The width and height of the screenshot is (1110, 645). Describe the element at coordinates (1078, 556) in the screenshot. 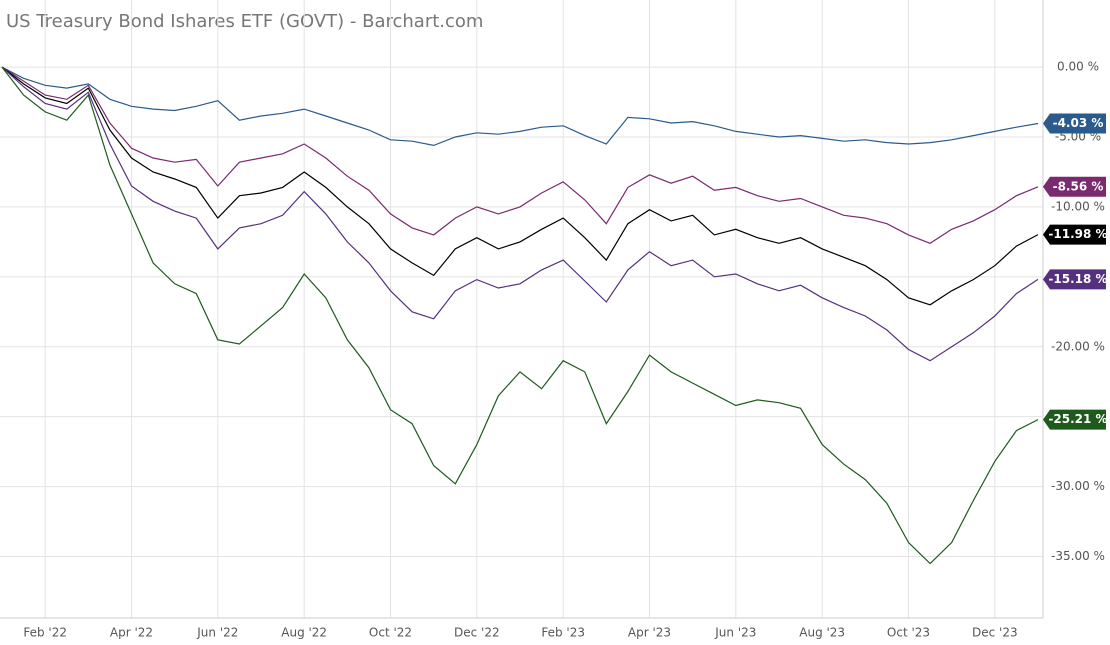

I see `y-tick-label: -35.00 %` at that location.